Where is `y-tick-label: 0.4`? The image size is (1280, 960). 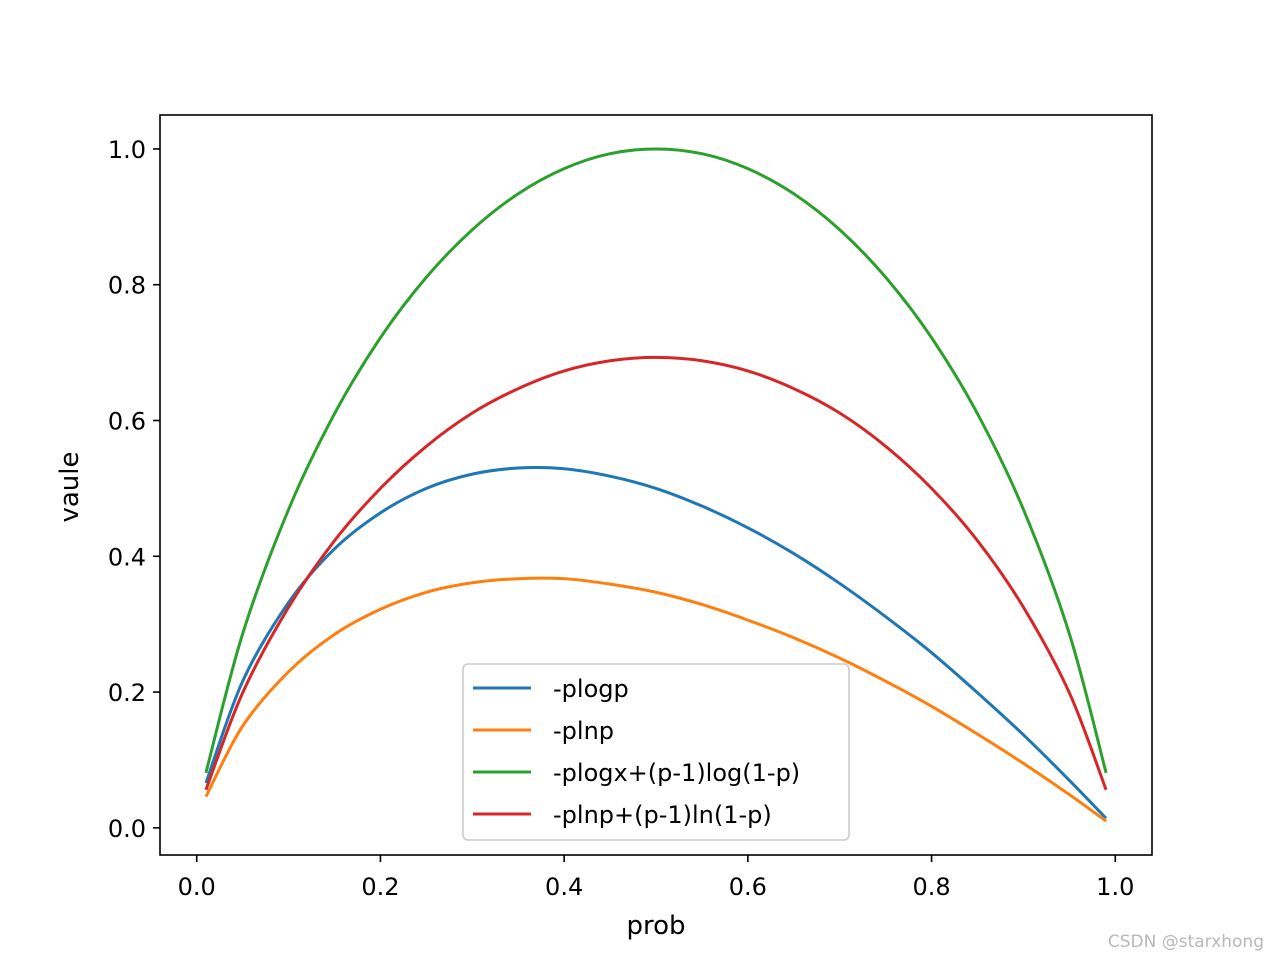 y-tick-label: 0.4 is located at coordinates (127, 557).